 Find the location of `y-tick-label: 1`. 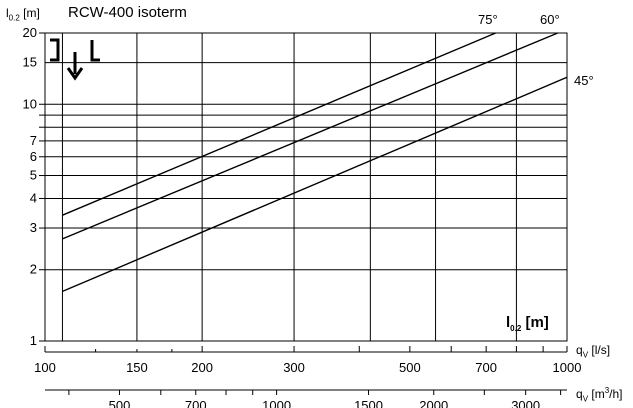

y-tick-label: 1 is located at coordinates (33, 340).